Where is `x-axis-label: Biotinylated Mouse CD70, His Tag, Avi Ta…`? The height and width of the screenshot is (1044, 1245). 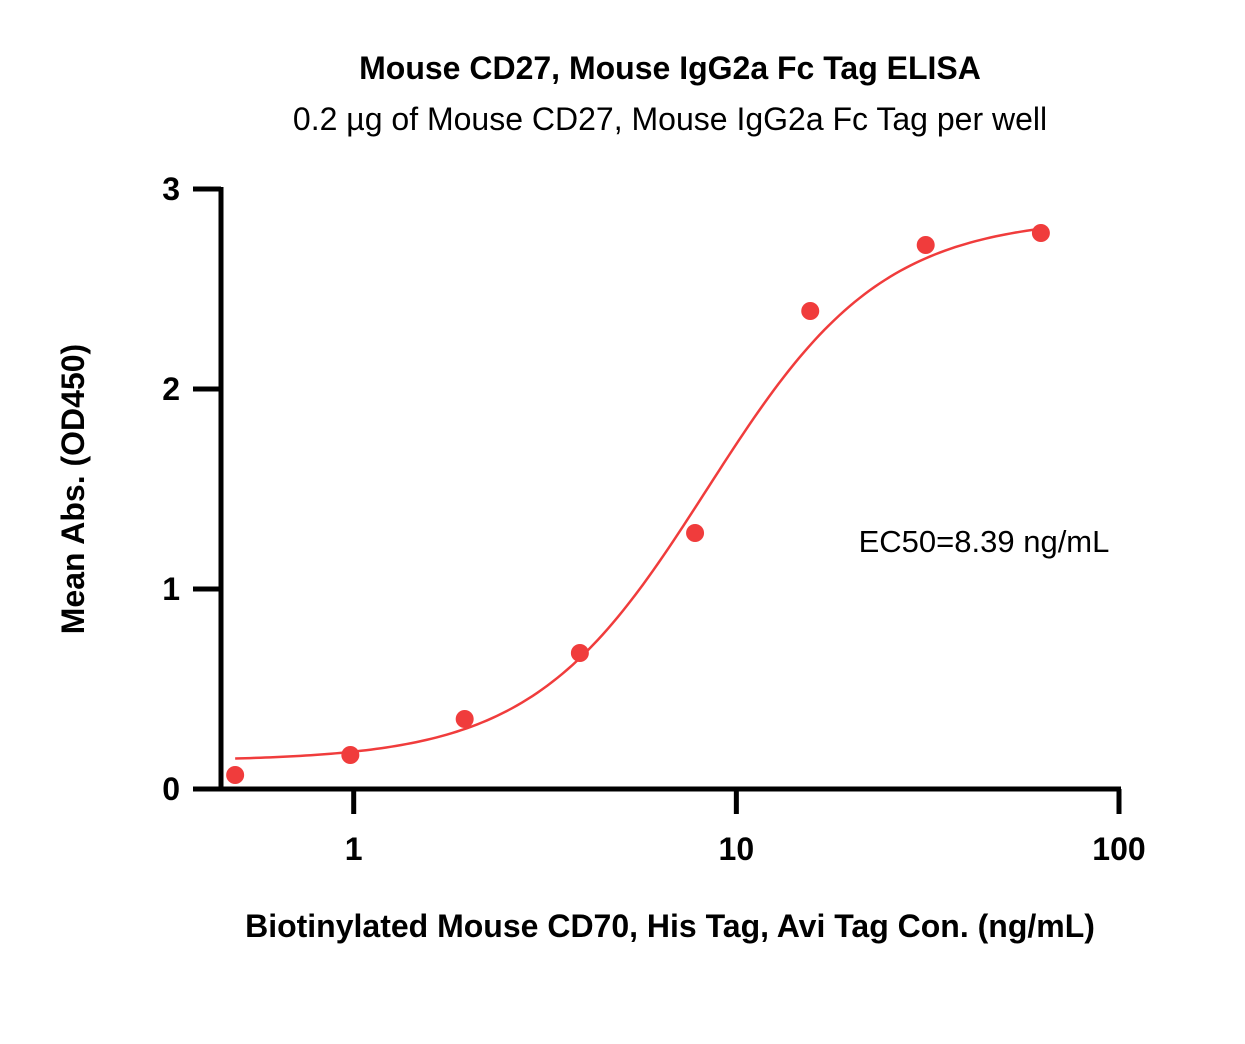
x-axis-label: Biotinylated Mouse CD70, His Tag, Avi Ta… is located at coordinates (670, 926).